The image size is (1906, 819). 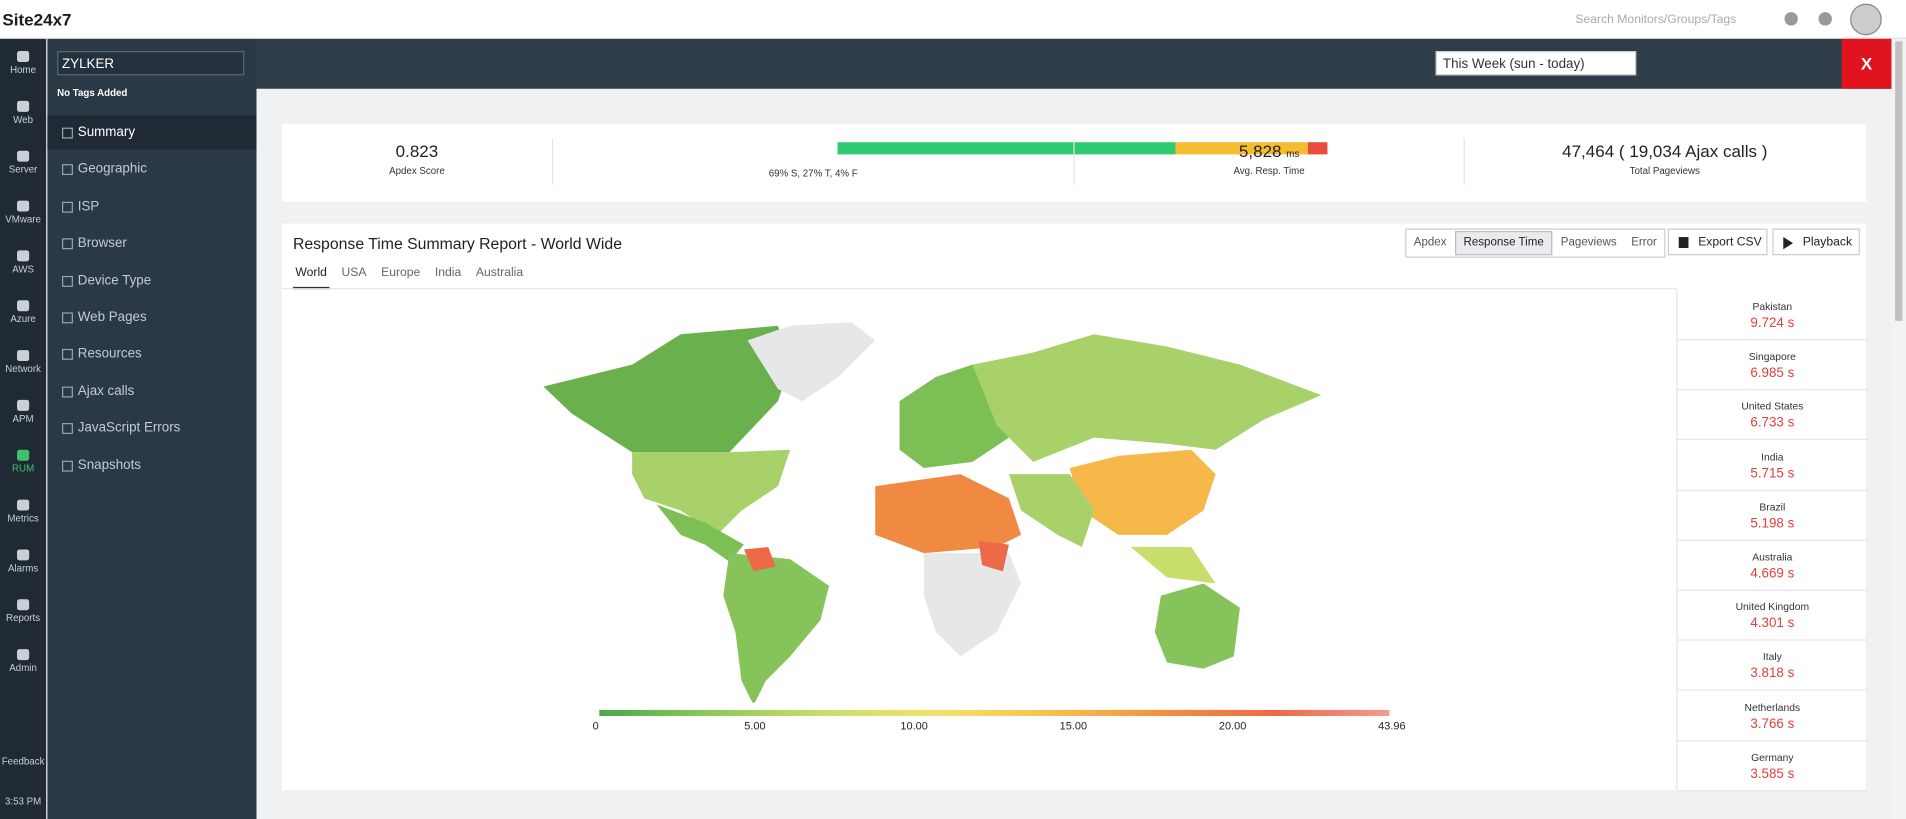 I want to click on region-usa, so click(x=711, y=492).